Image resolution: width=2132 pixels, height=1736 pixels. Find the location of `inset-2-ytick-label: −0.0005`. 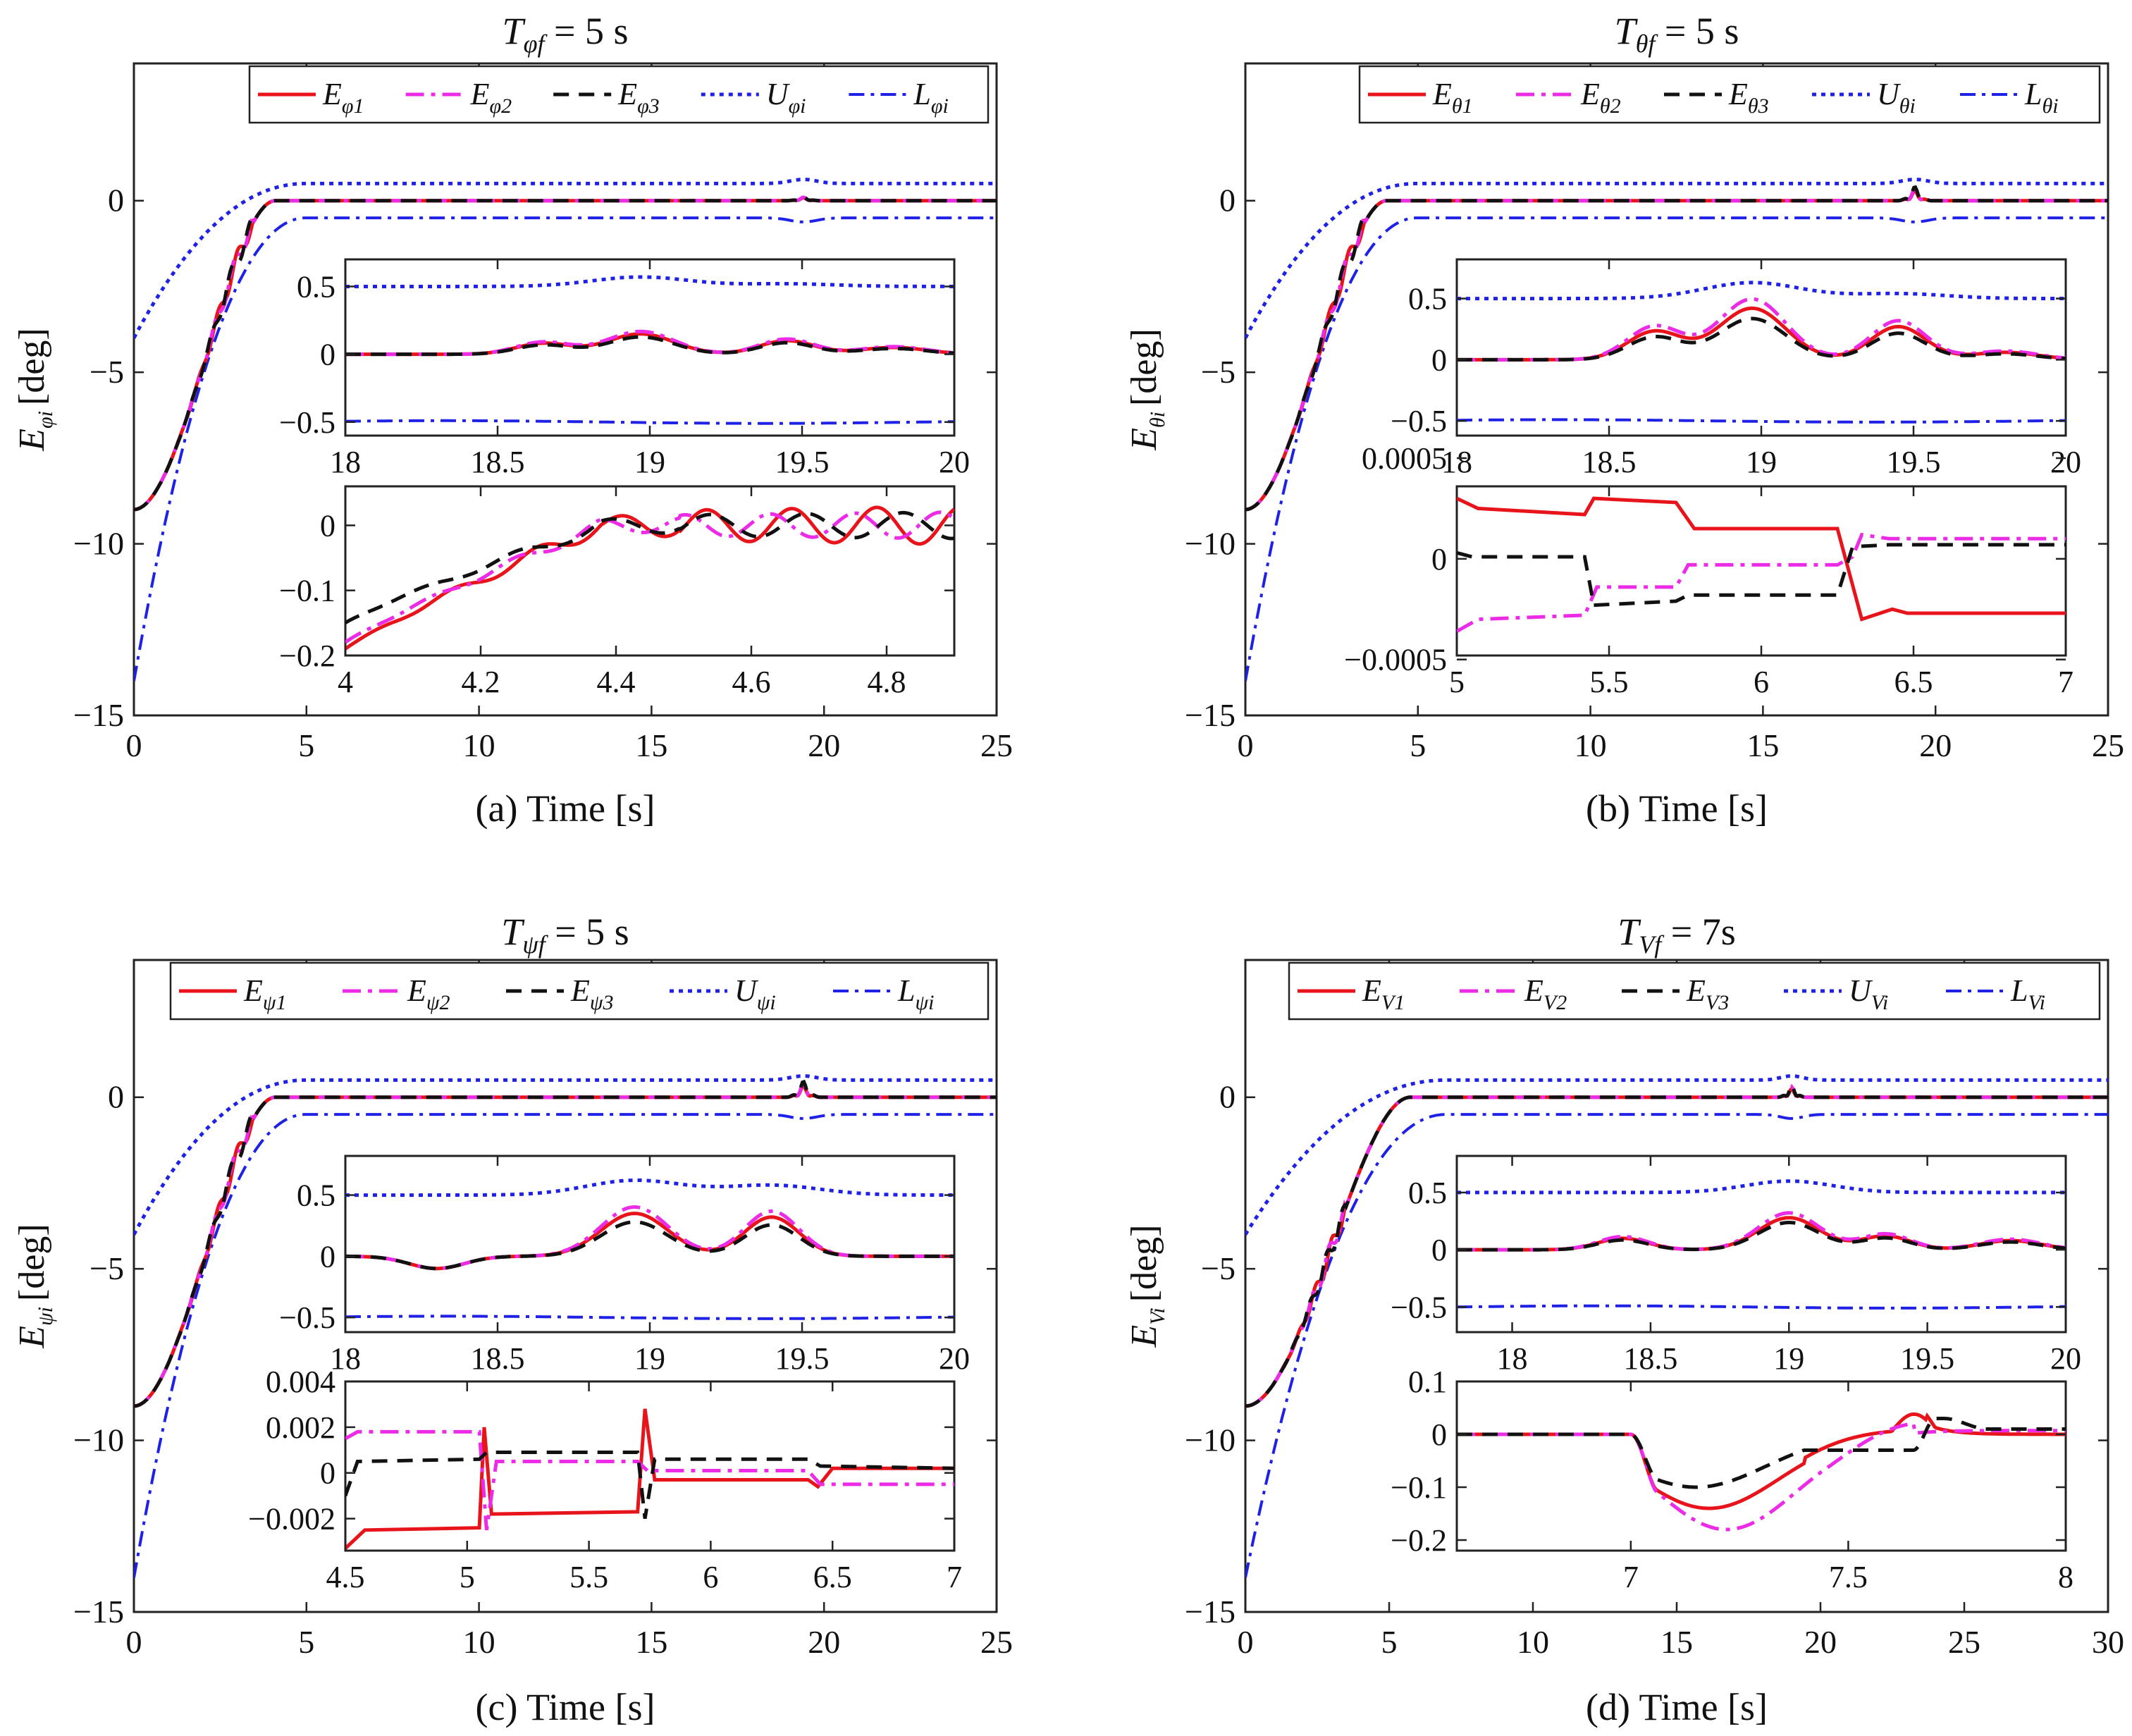

inset-2-ytick-label: −0.0005 is located at coordinates (1395, 660).